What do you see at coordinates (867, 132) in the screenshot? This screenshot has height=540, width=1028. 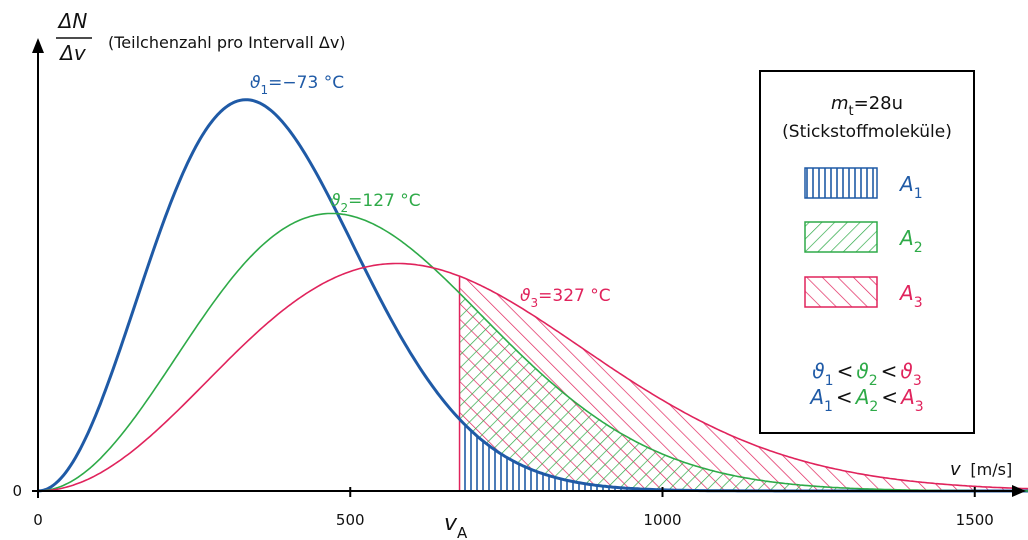 I see `legend-molecule: (Stickstoffmoleküle)` at bounding box center [867, 132].